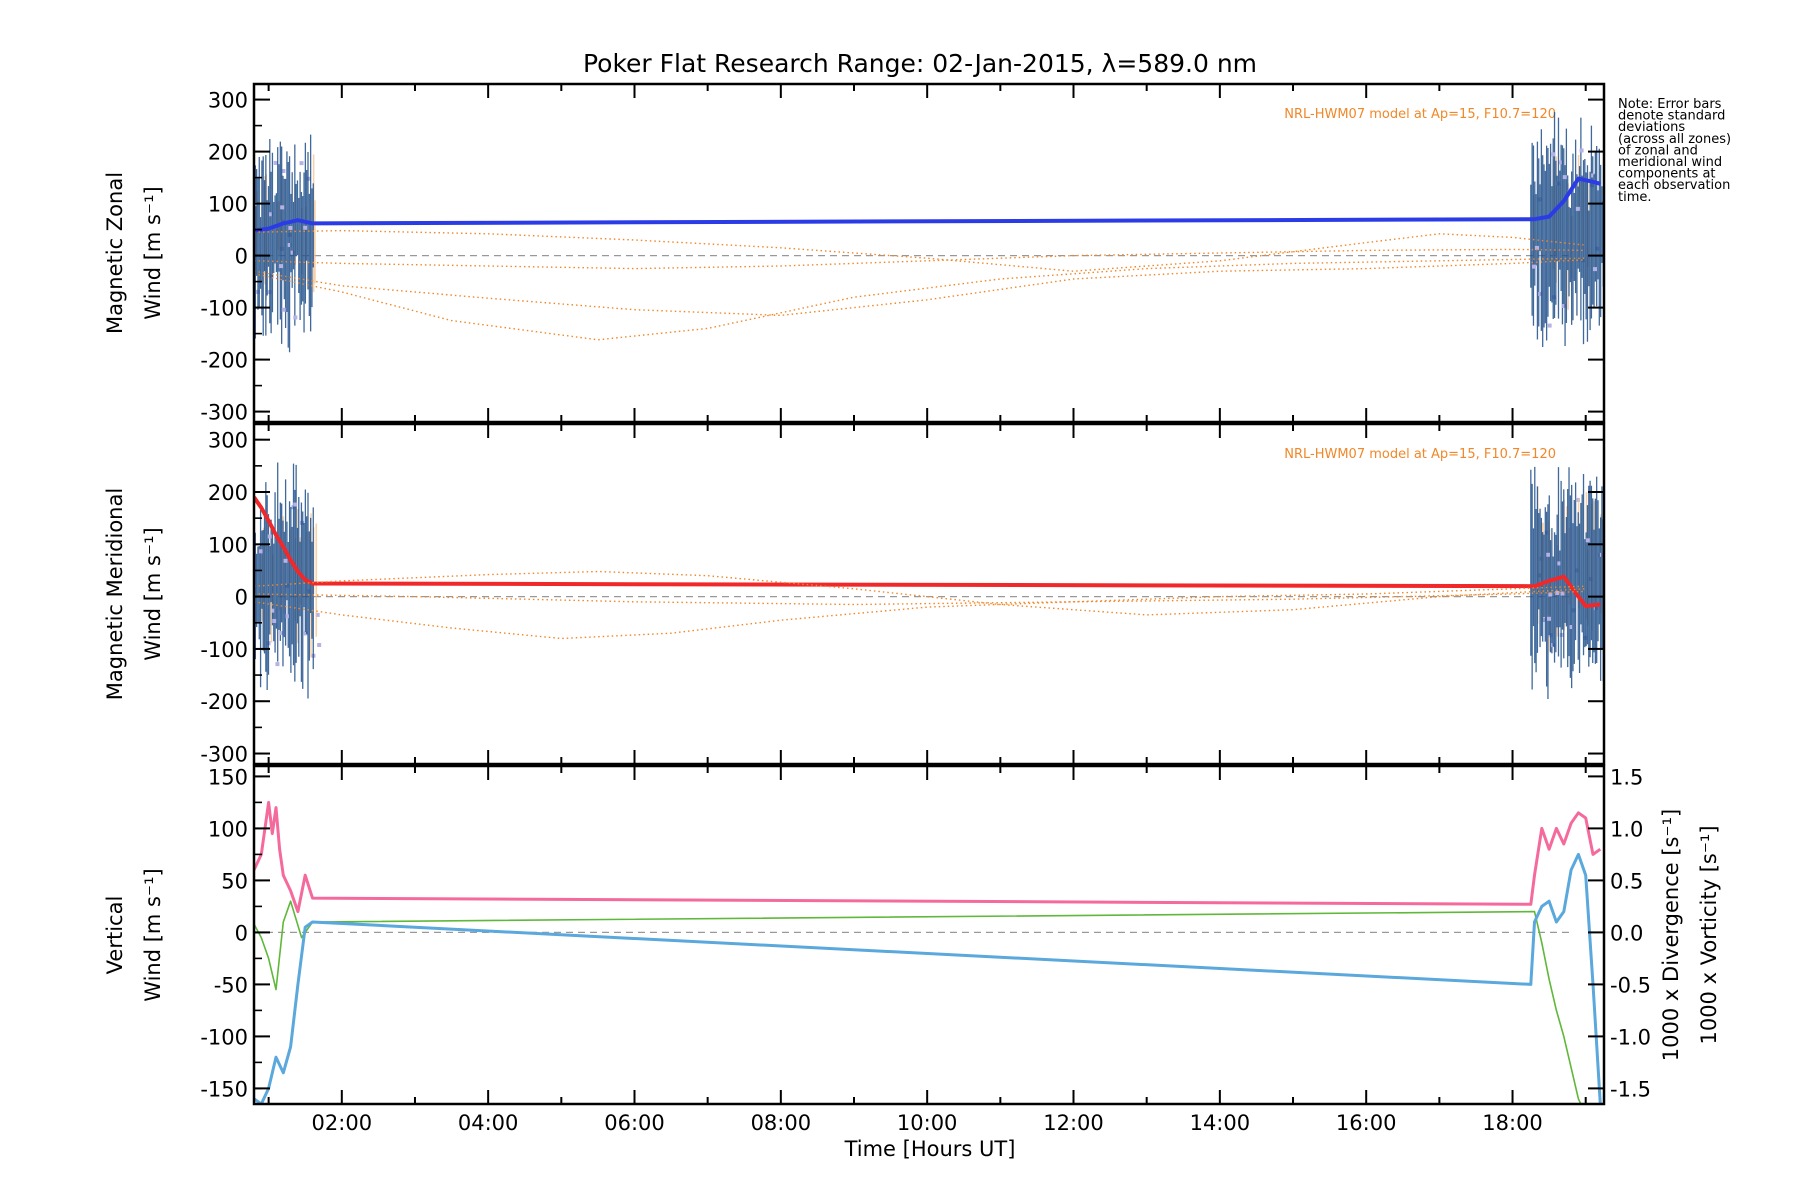 This screenshot has width=1800, height=1200. What do you see at coordinates (234, 881) in the screenshot?
I see `y-tick-label: 50` at bounding box center [234, 881].